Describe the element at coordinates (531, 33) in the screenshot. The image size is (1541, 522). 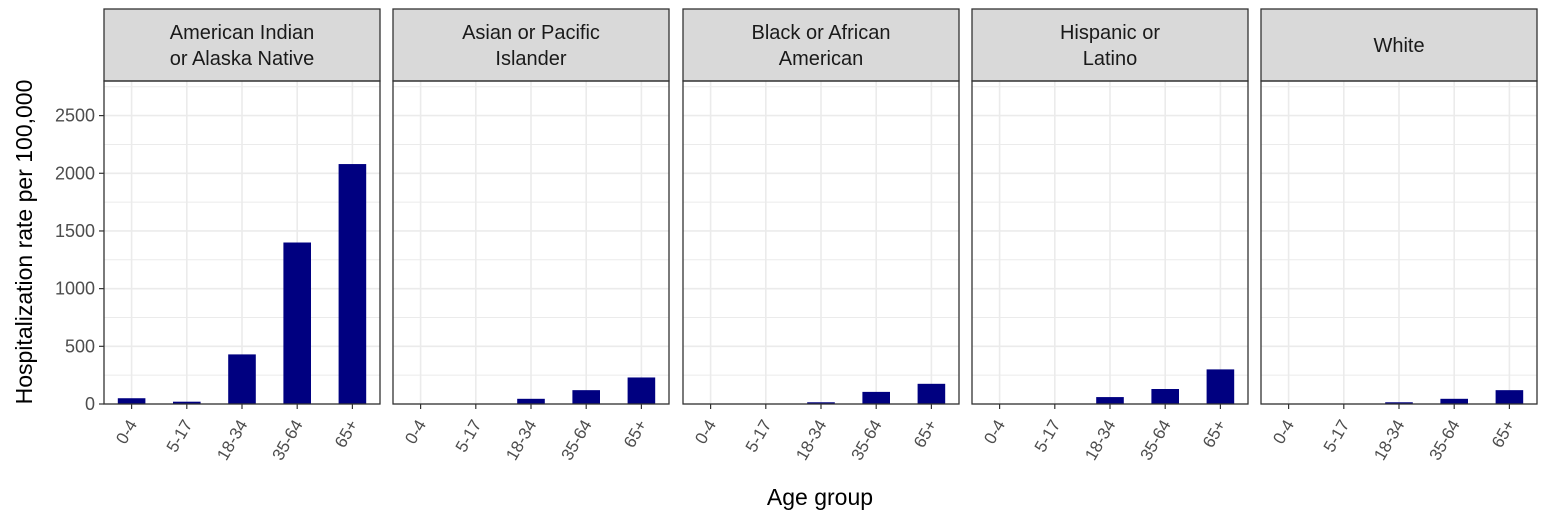
I see `facet-title-line: Asian or Pacific` at that location.